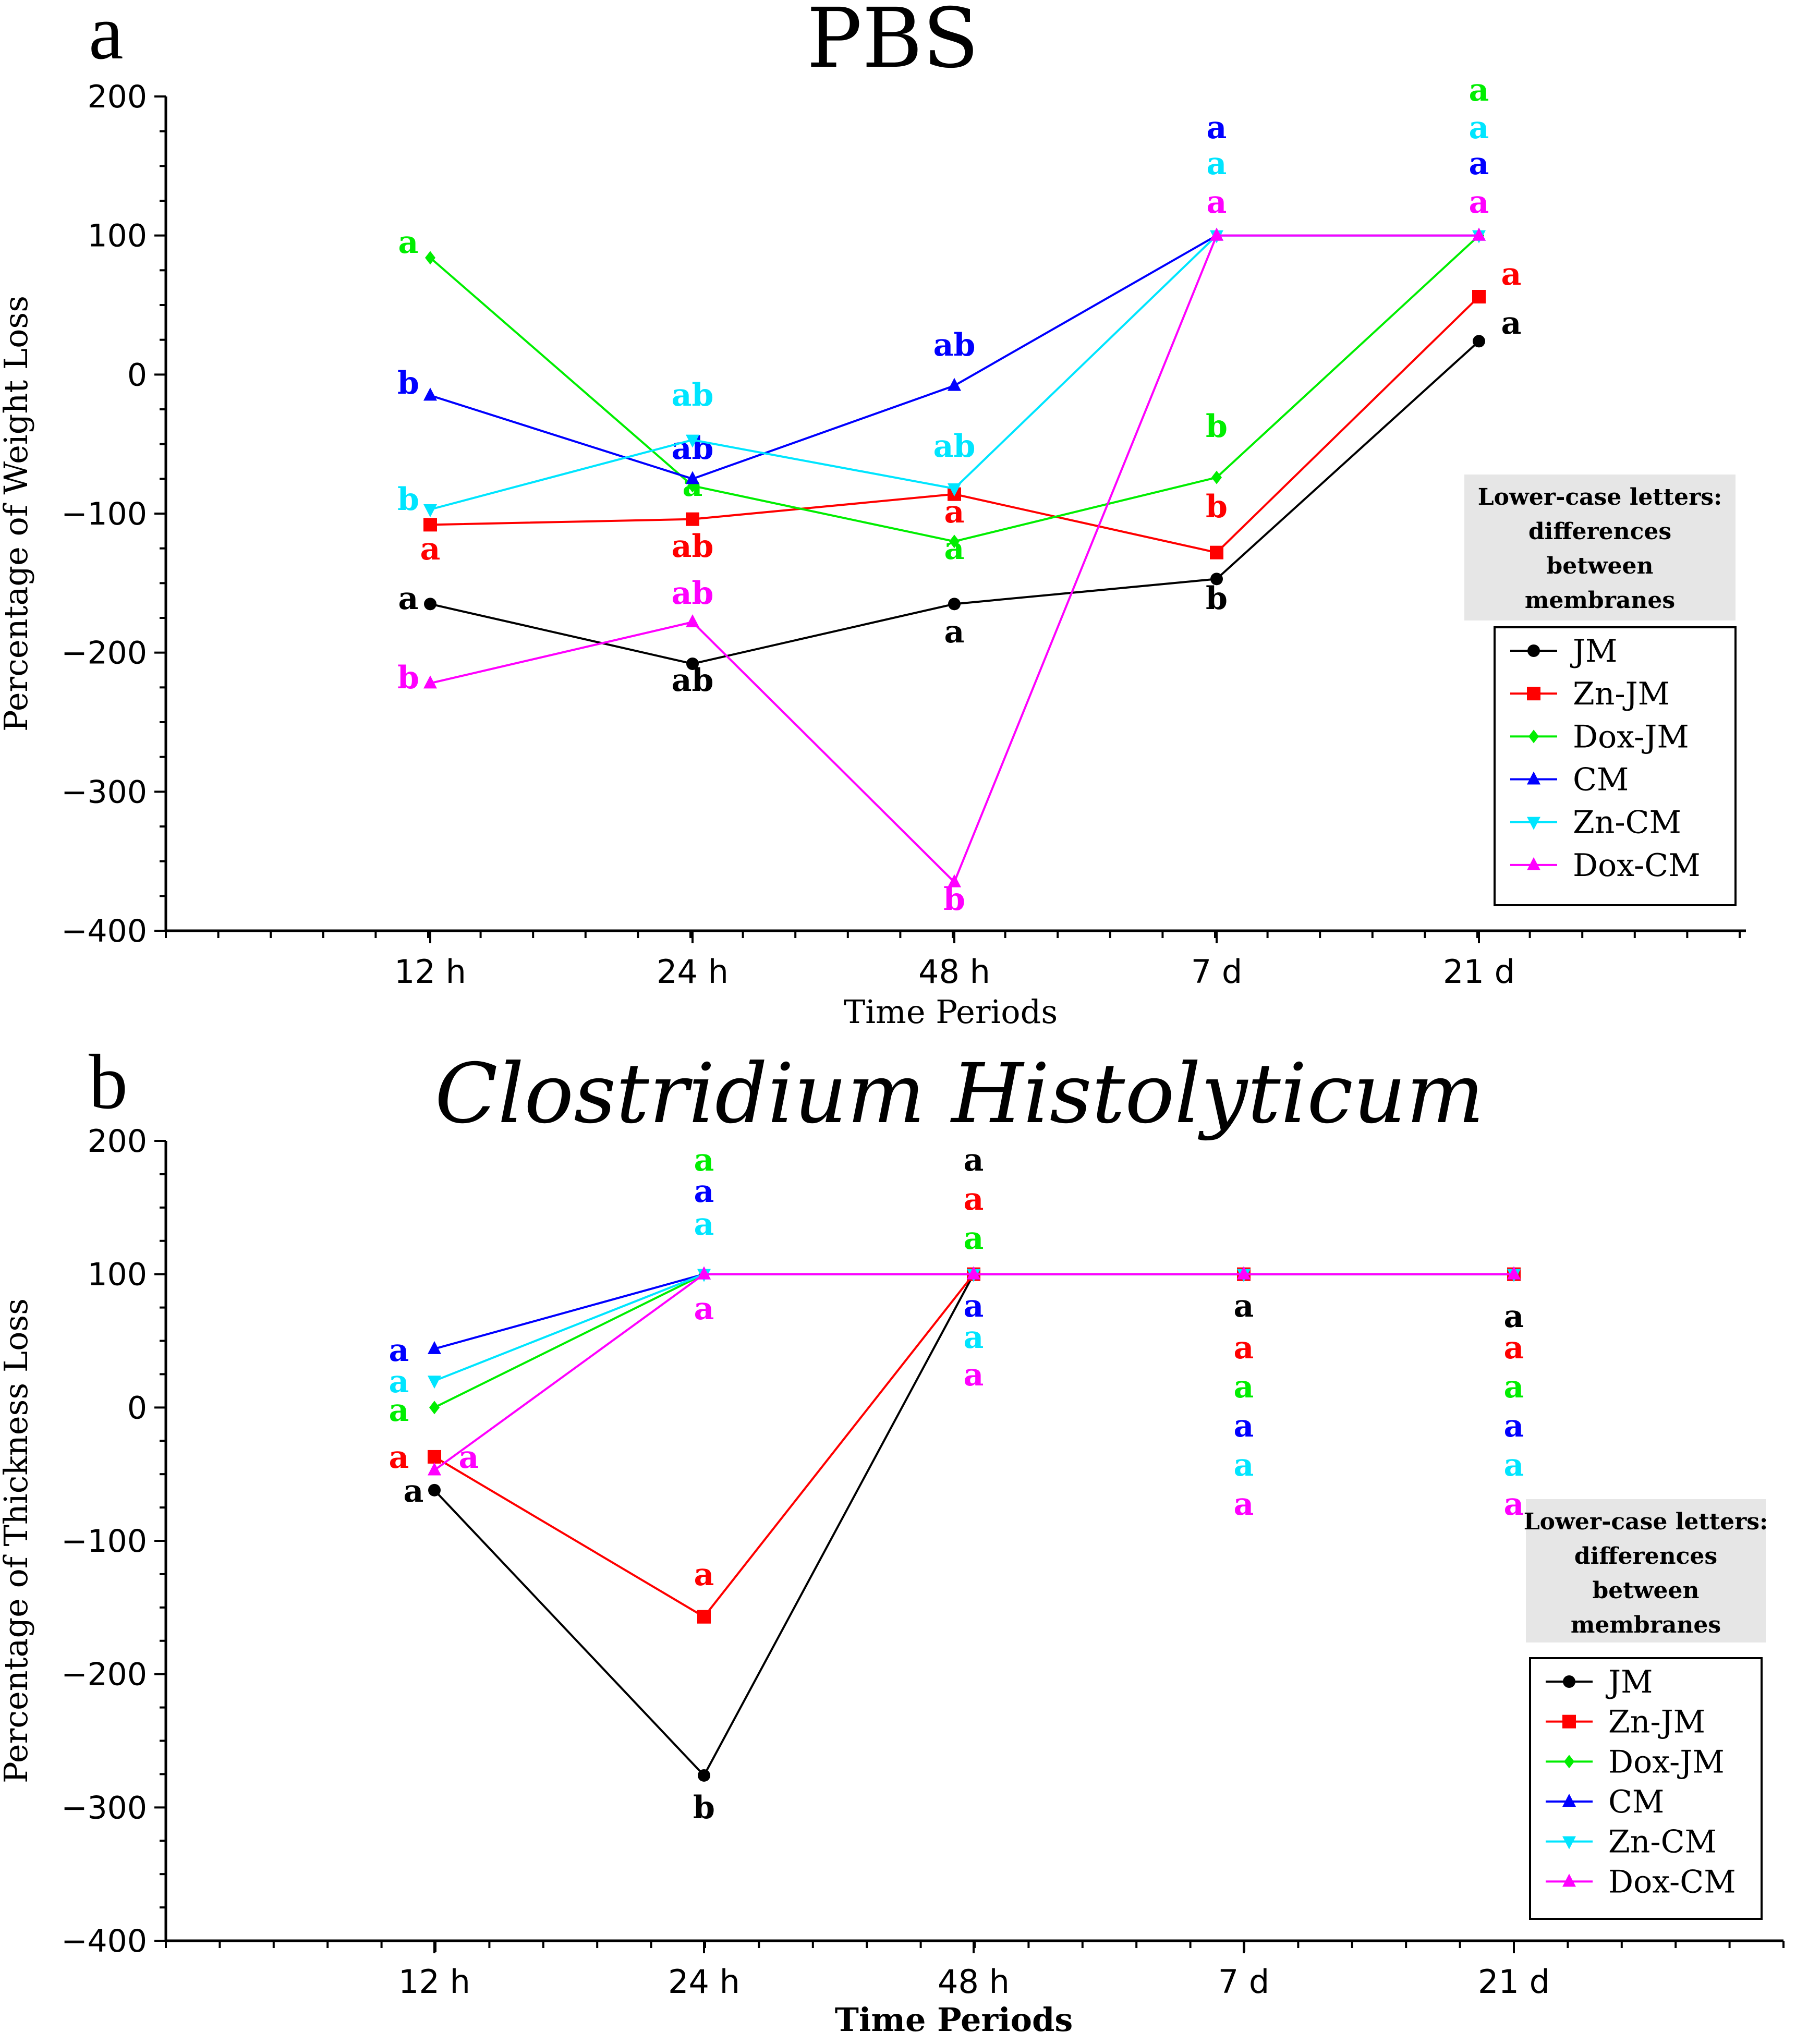  What do you see at coordinates (108, 1082) in the screenshot?
I see `panel-letter: b` at bounding box center [108, 1082].